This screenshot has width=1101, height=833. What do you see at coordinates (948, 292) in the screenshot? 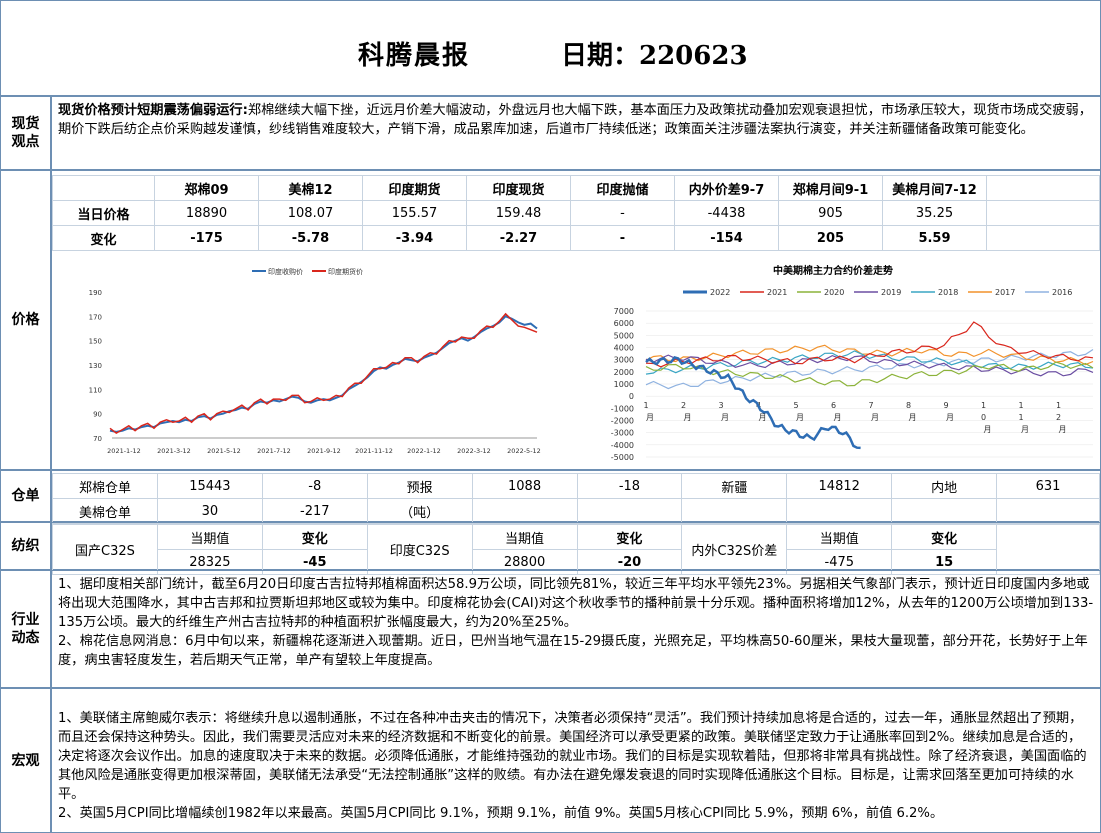
I see `legend-label: 2018` at bounding box center [948, 292].